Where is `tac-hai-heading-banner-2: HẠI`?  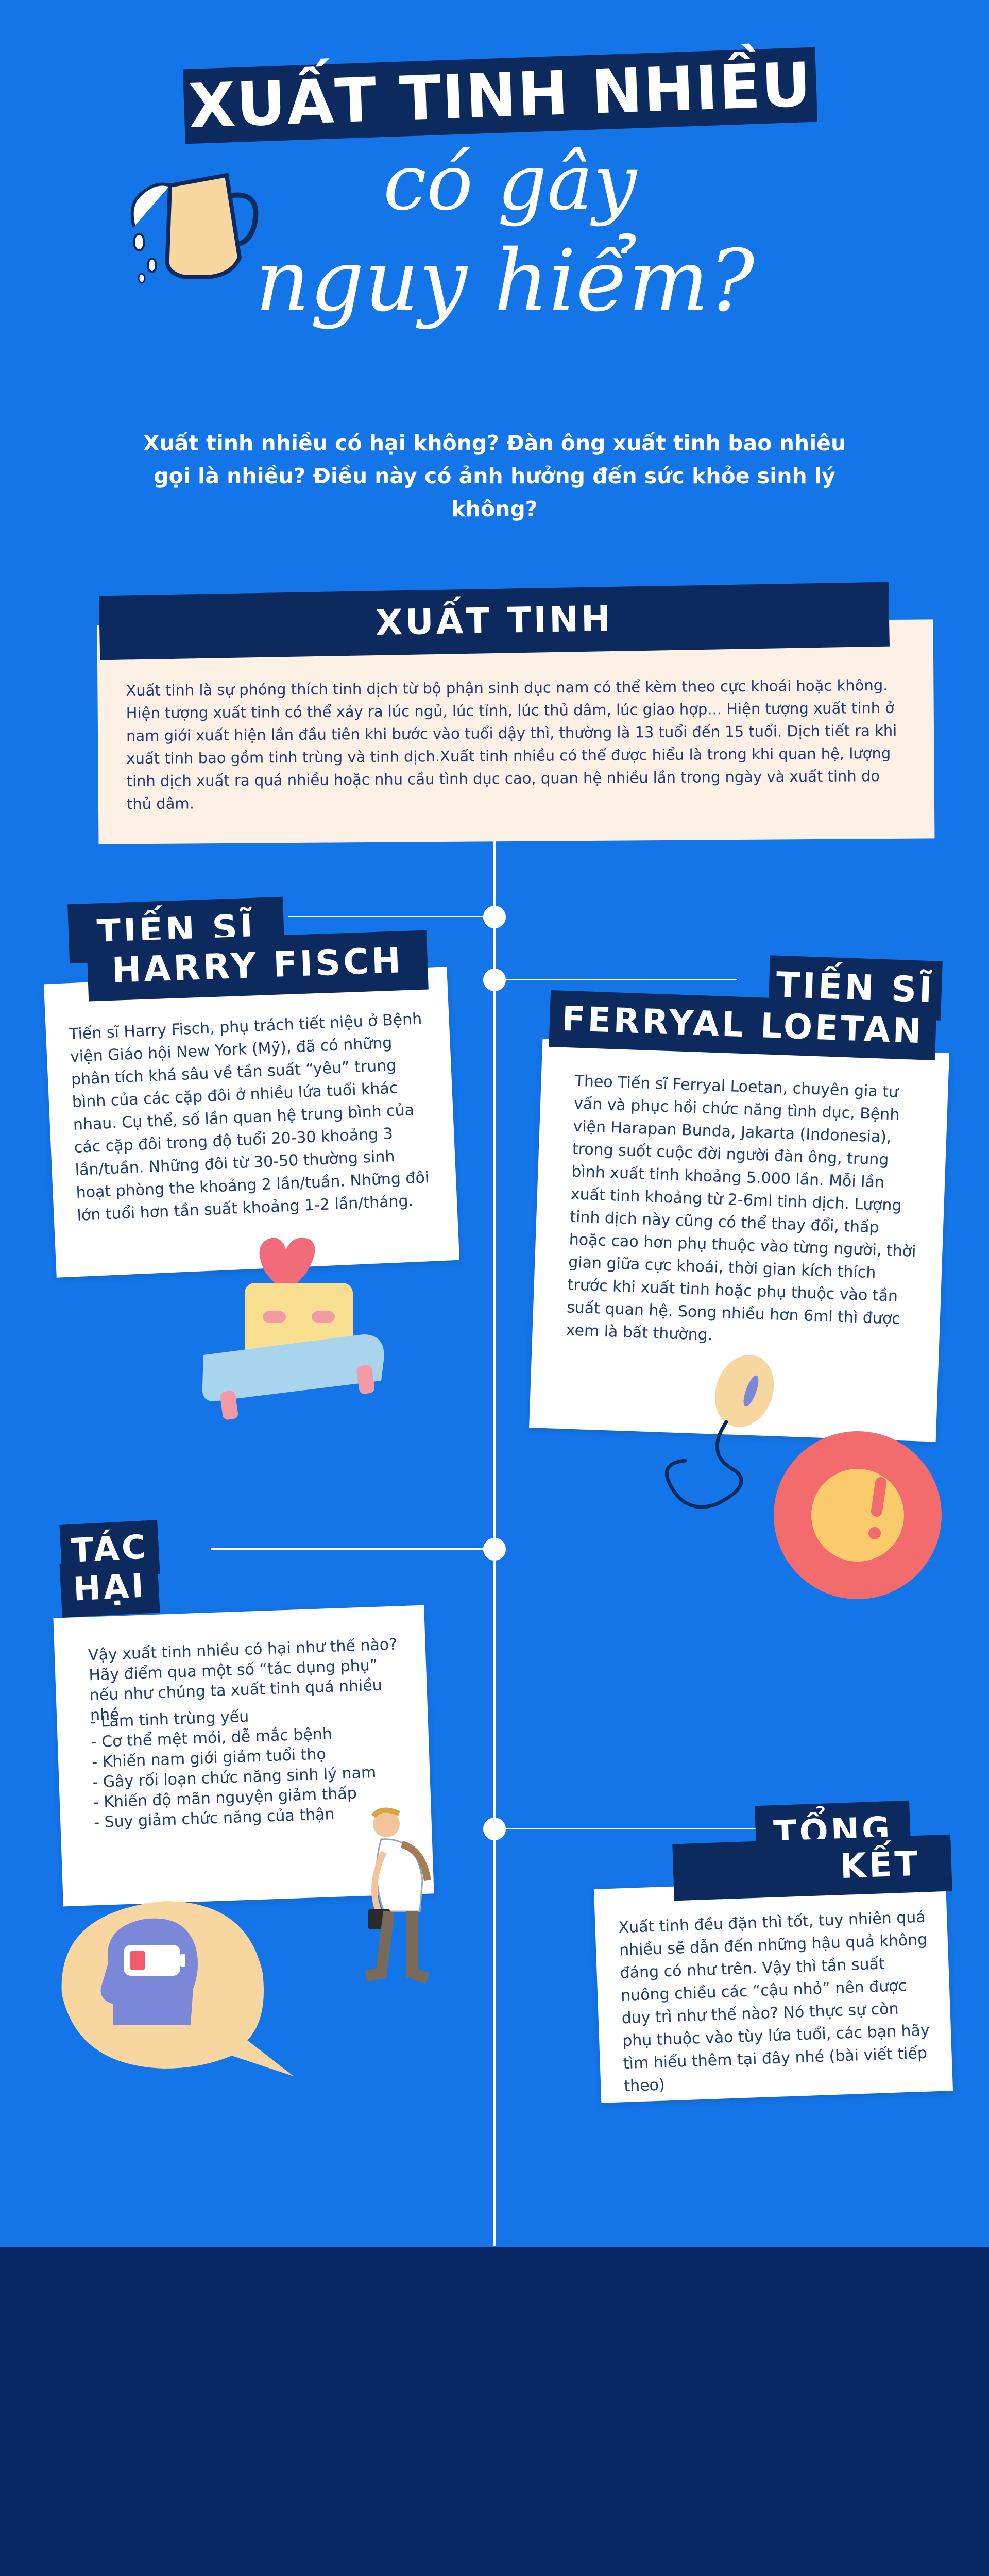 tac-hai-heading-banner-2: HẠI is located at coordinates (109, 1588).